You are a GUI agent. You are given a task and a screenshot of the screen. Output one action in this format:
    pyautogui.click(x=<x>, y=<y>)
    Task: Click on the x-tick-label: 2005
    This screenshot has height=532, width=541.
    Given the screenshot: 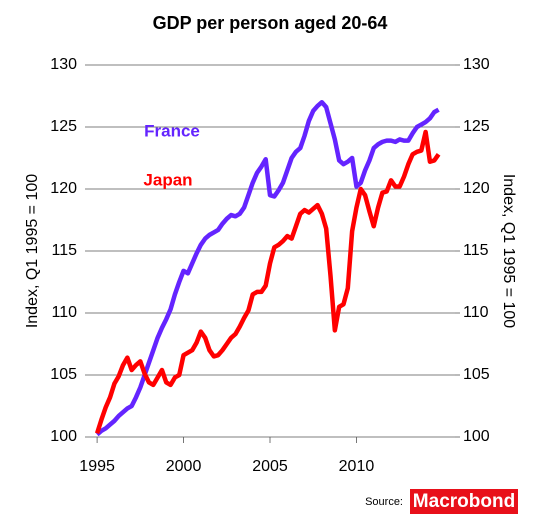 What is the action you would take?
    pyautogui.click(x=270, y=466)
    